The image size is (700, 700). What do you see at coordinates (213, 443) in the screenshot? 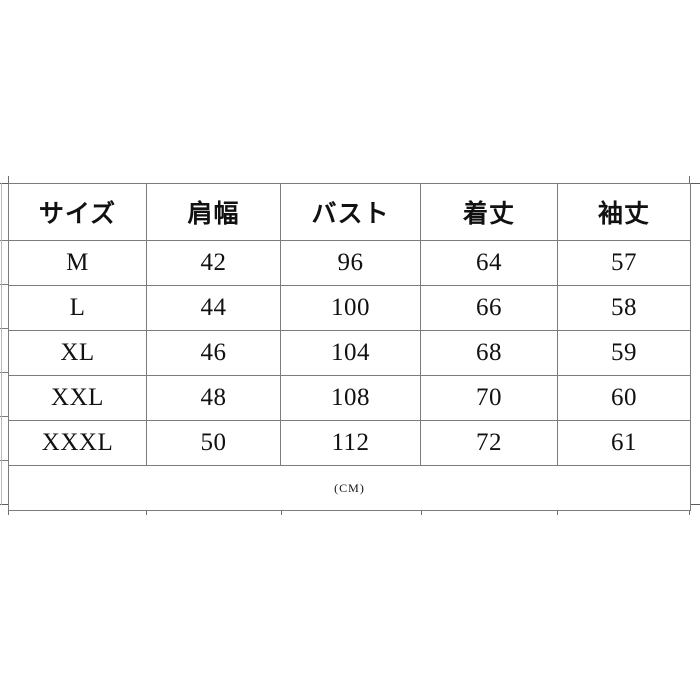
I see `cell-shoulder: 50` at bounding box center [213, 443].